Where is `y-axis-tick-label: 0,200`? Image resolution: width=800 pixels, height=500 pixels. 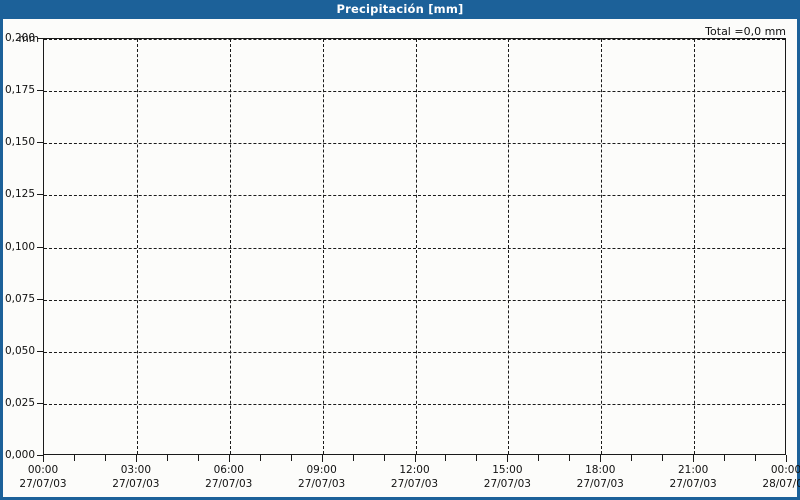 y-axis-tick-label: 0,200 is located at coordinates (19, 38).